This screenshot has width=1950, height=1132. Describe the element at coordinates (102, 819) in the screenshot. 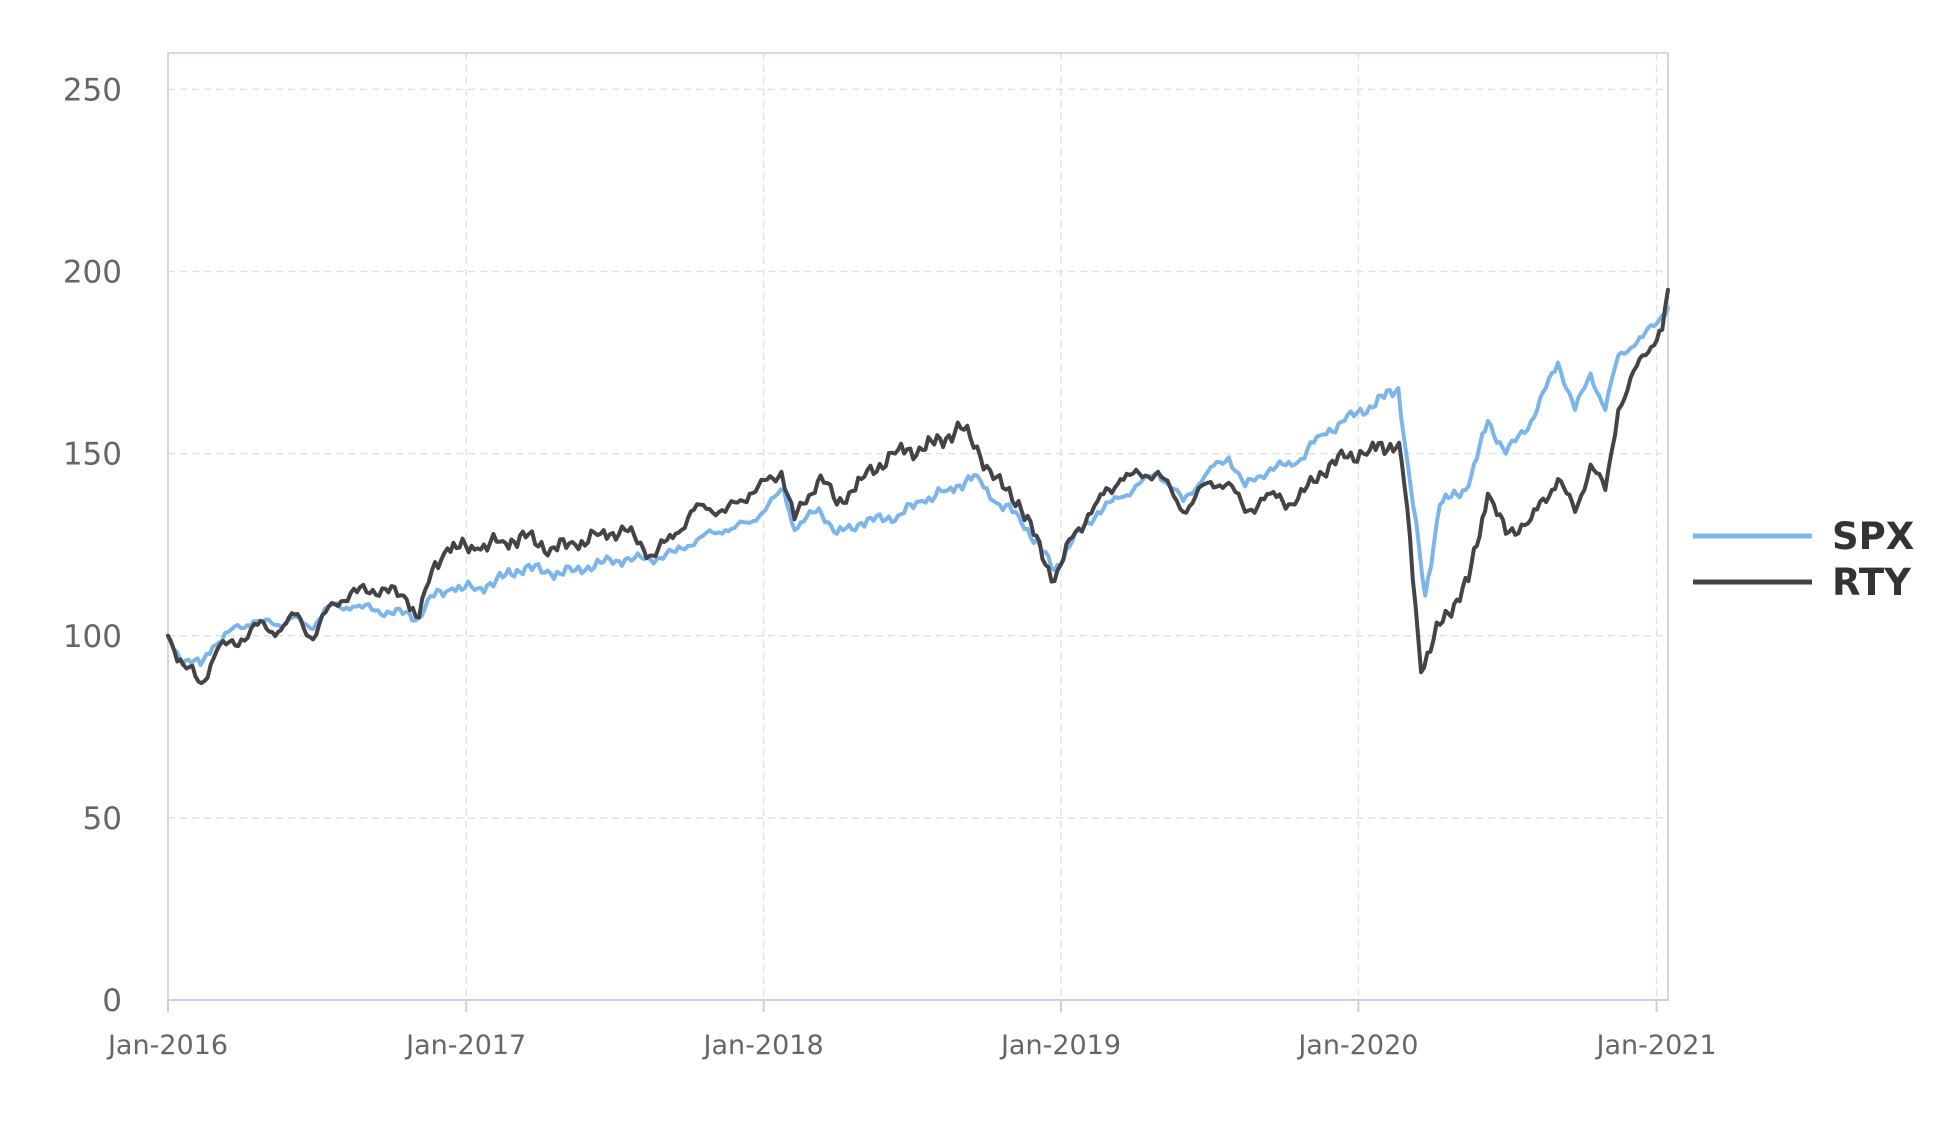

I see `y-tick-label: 50` at that location.